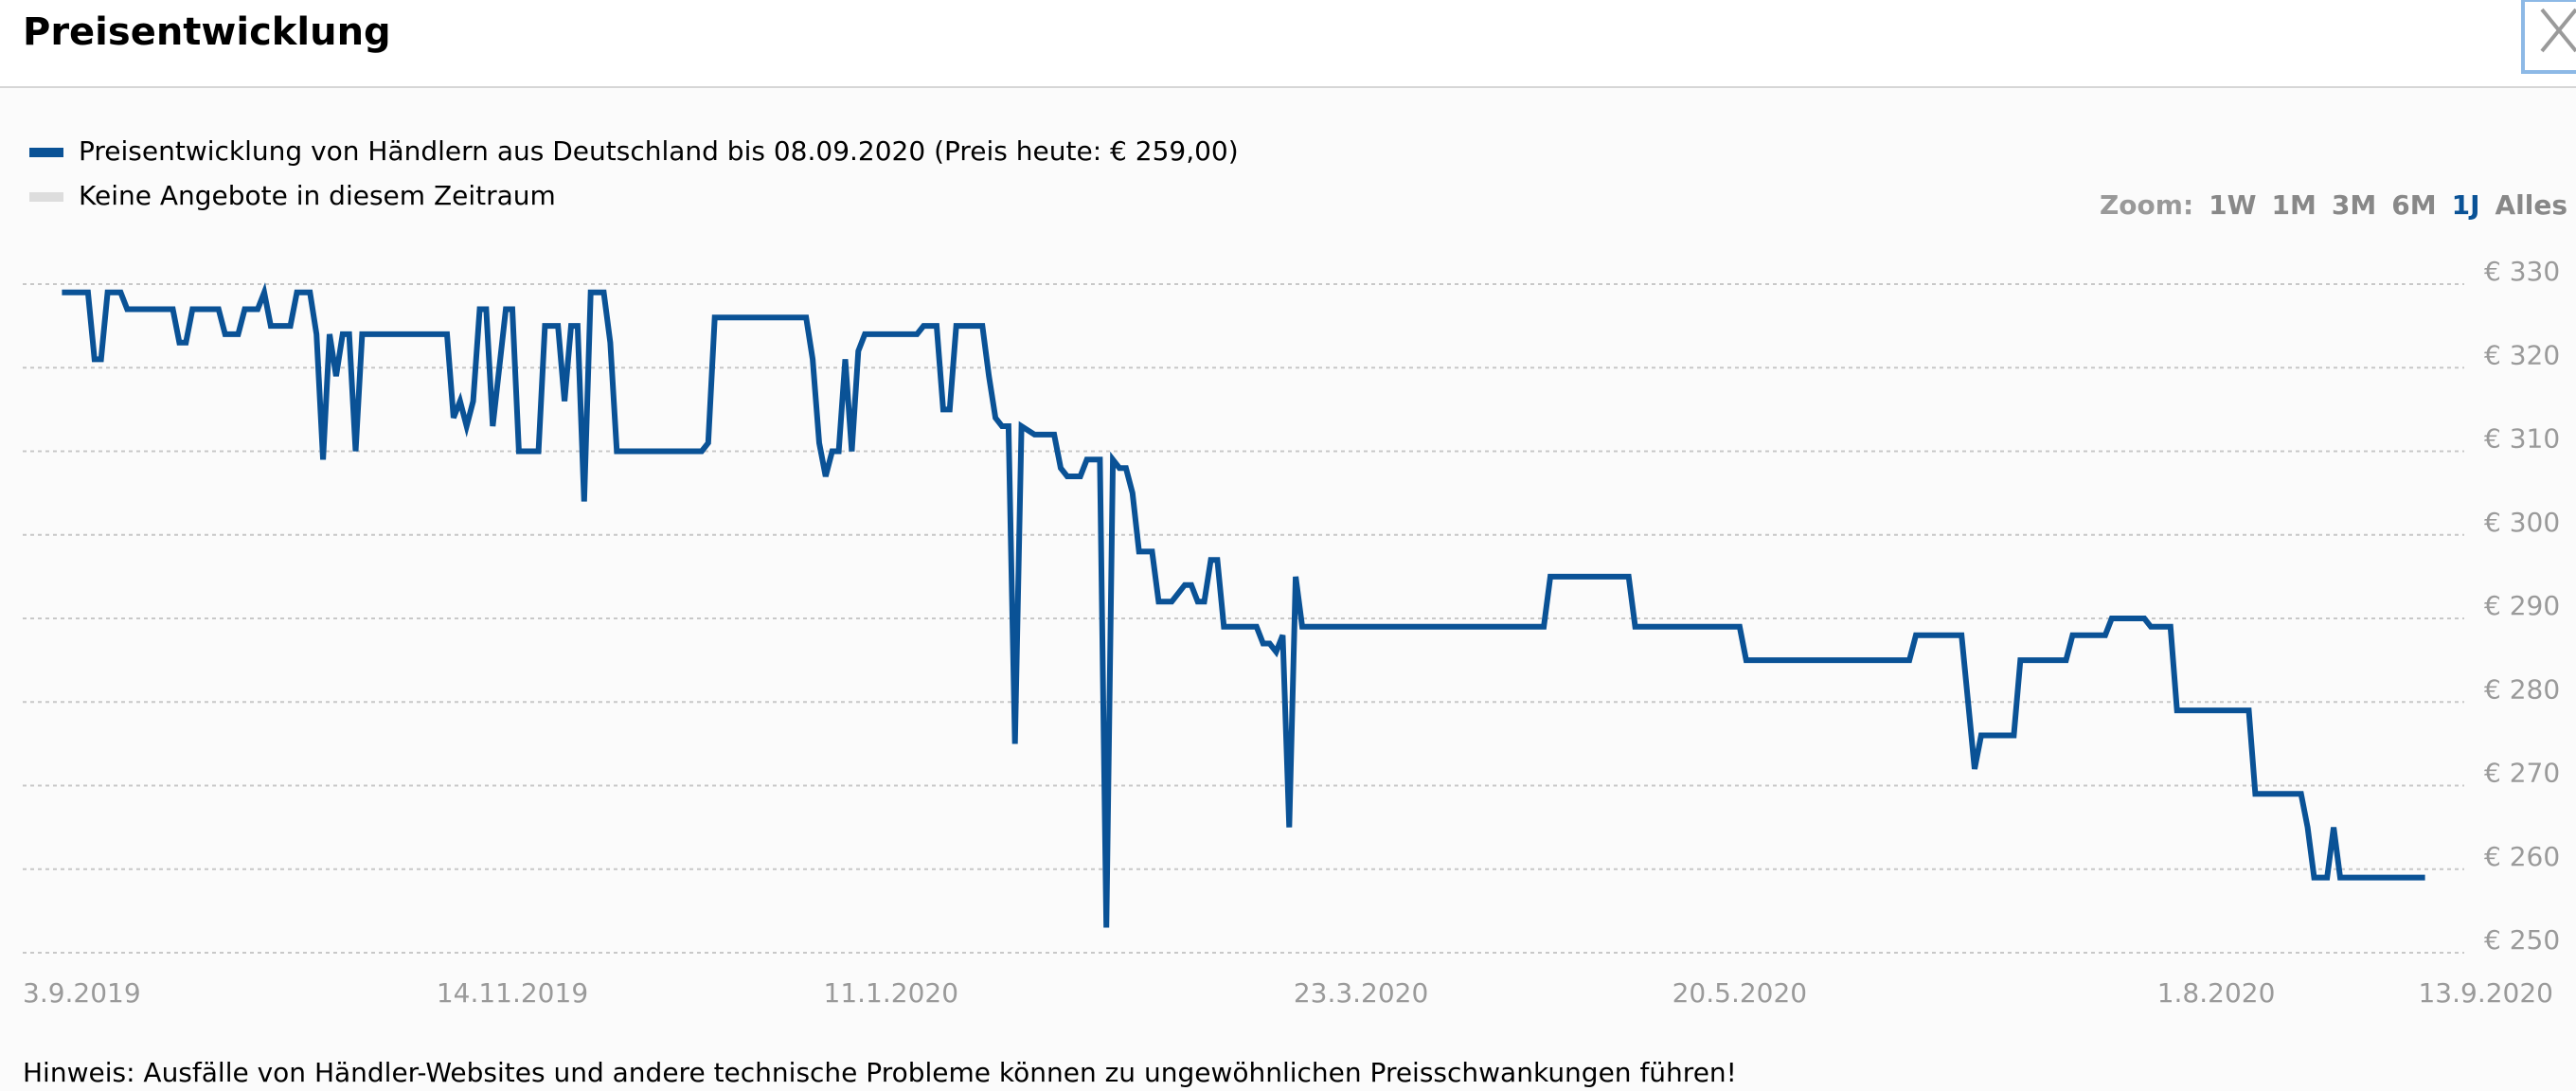 The width and height of the screenshot is (2576, 1091). I want to click on y-tick-label: € 280, so click(2522, 689).